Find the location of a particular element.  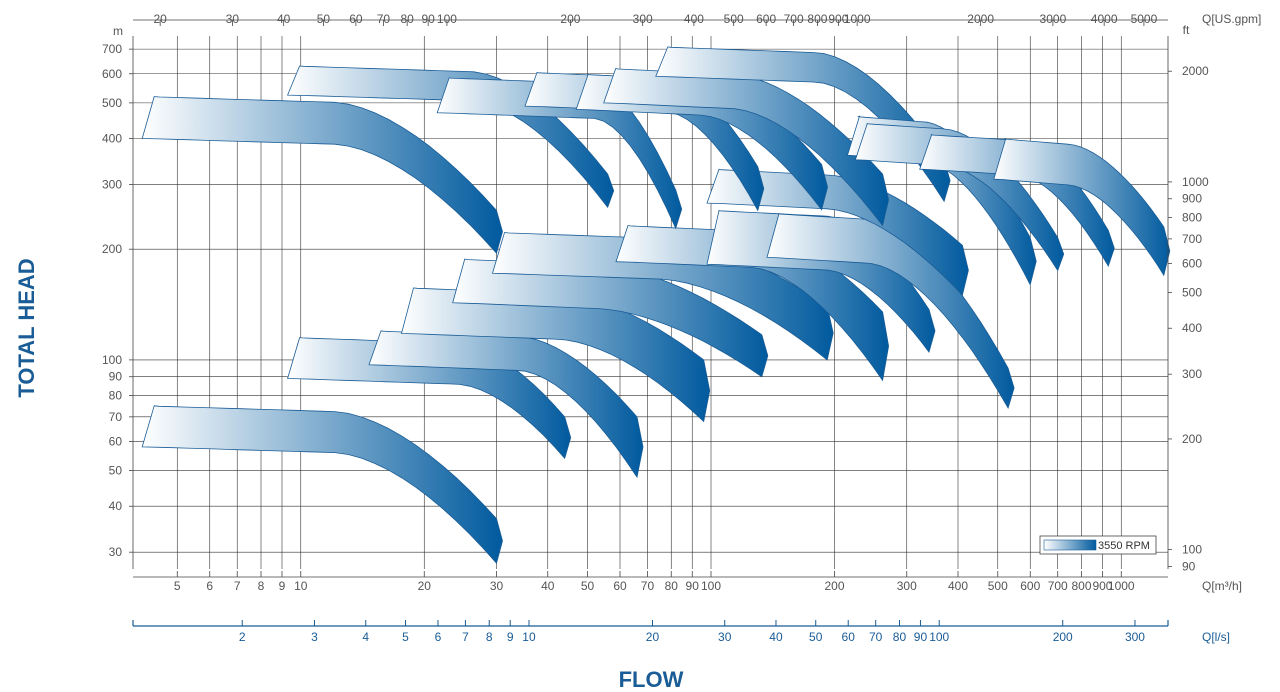

lps-tick-label: 60 is located at coordinates (849, 637).